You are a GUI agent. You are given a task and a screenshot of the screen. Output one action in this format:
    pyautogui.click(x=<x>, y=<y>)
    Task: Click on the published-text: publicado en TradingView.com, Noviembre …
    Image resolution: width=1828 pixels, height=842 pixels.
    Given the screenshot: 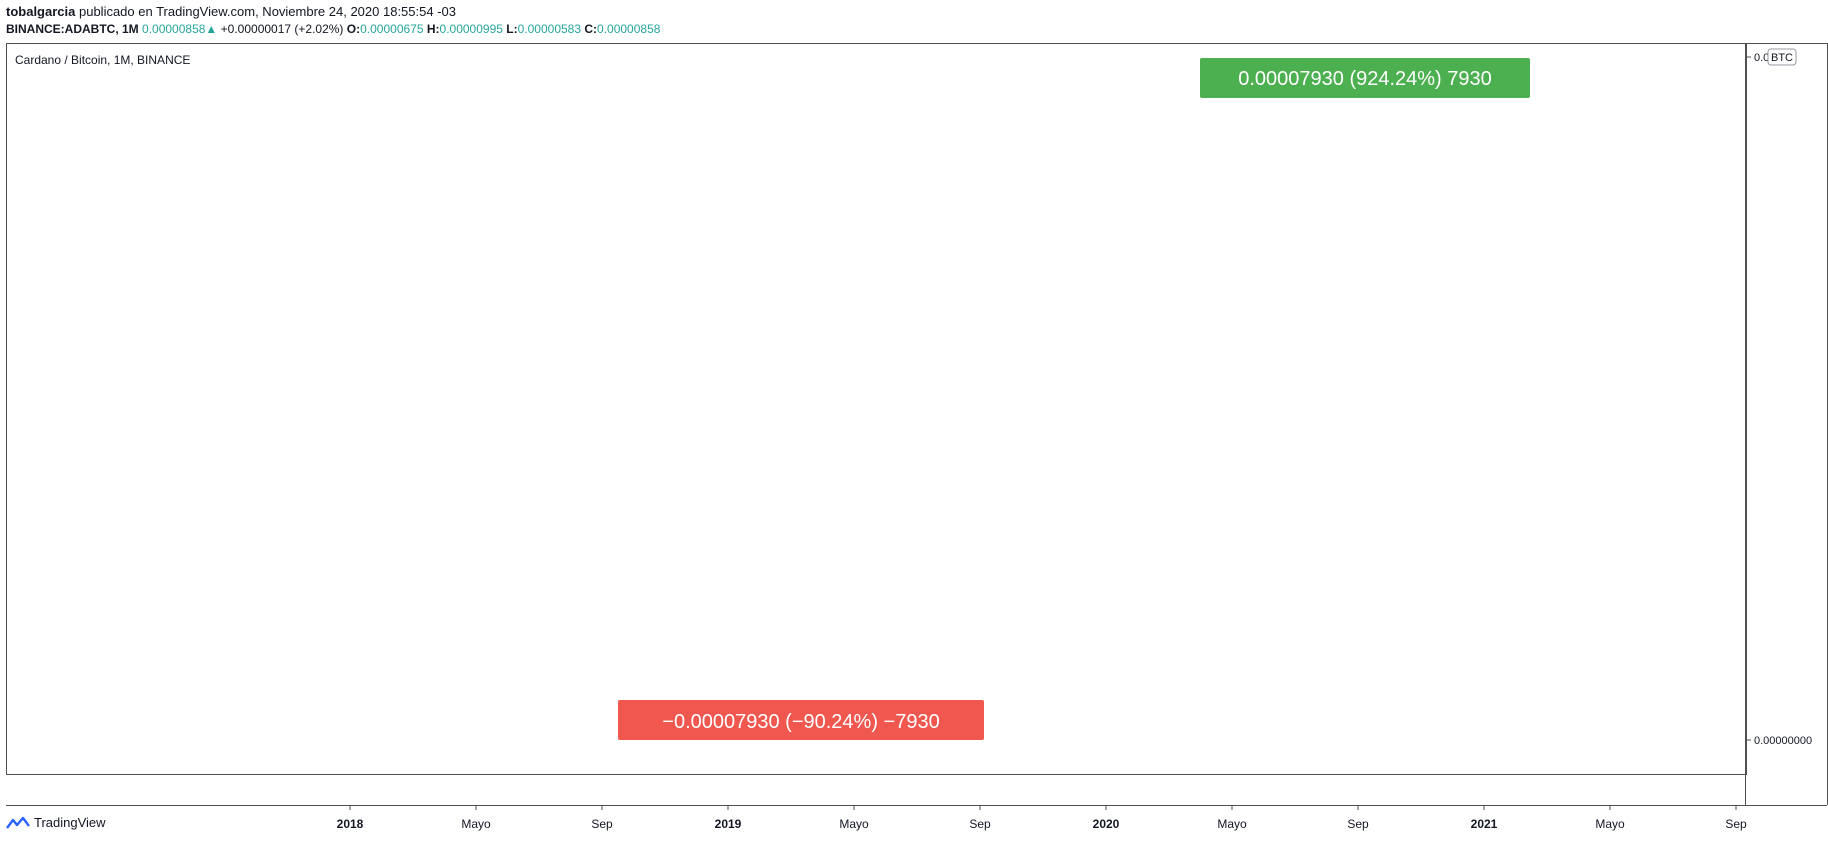 What is the action you would take?
    pyautogui.click(x=267, y=11)
    